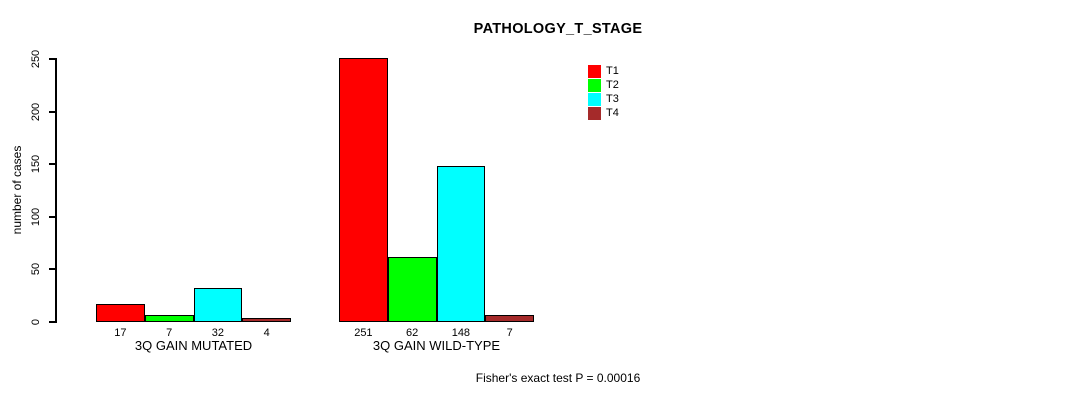  Describe the element at coordinates (36, 269) in the screenshot. I see `y-tick-label: 50` at that location.